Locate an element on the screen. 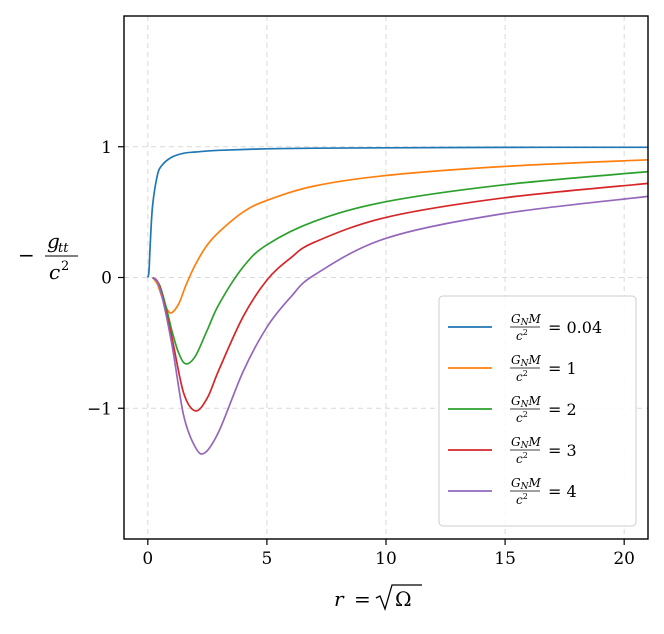 The width and height of the screenshot is (664, 634). legend-label: = 2 is located at coordinates (562, 409).